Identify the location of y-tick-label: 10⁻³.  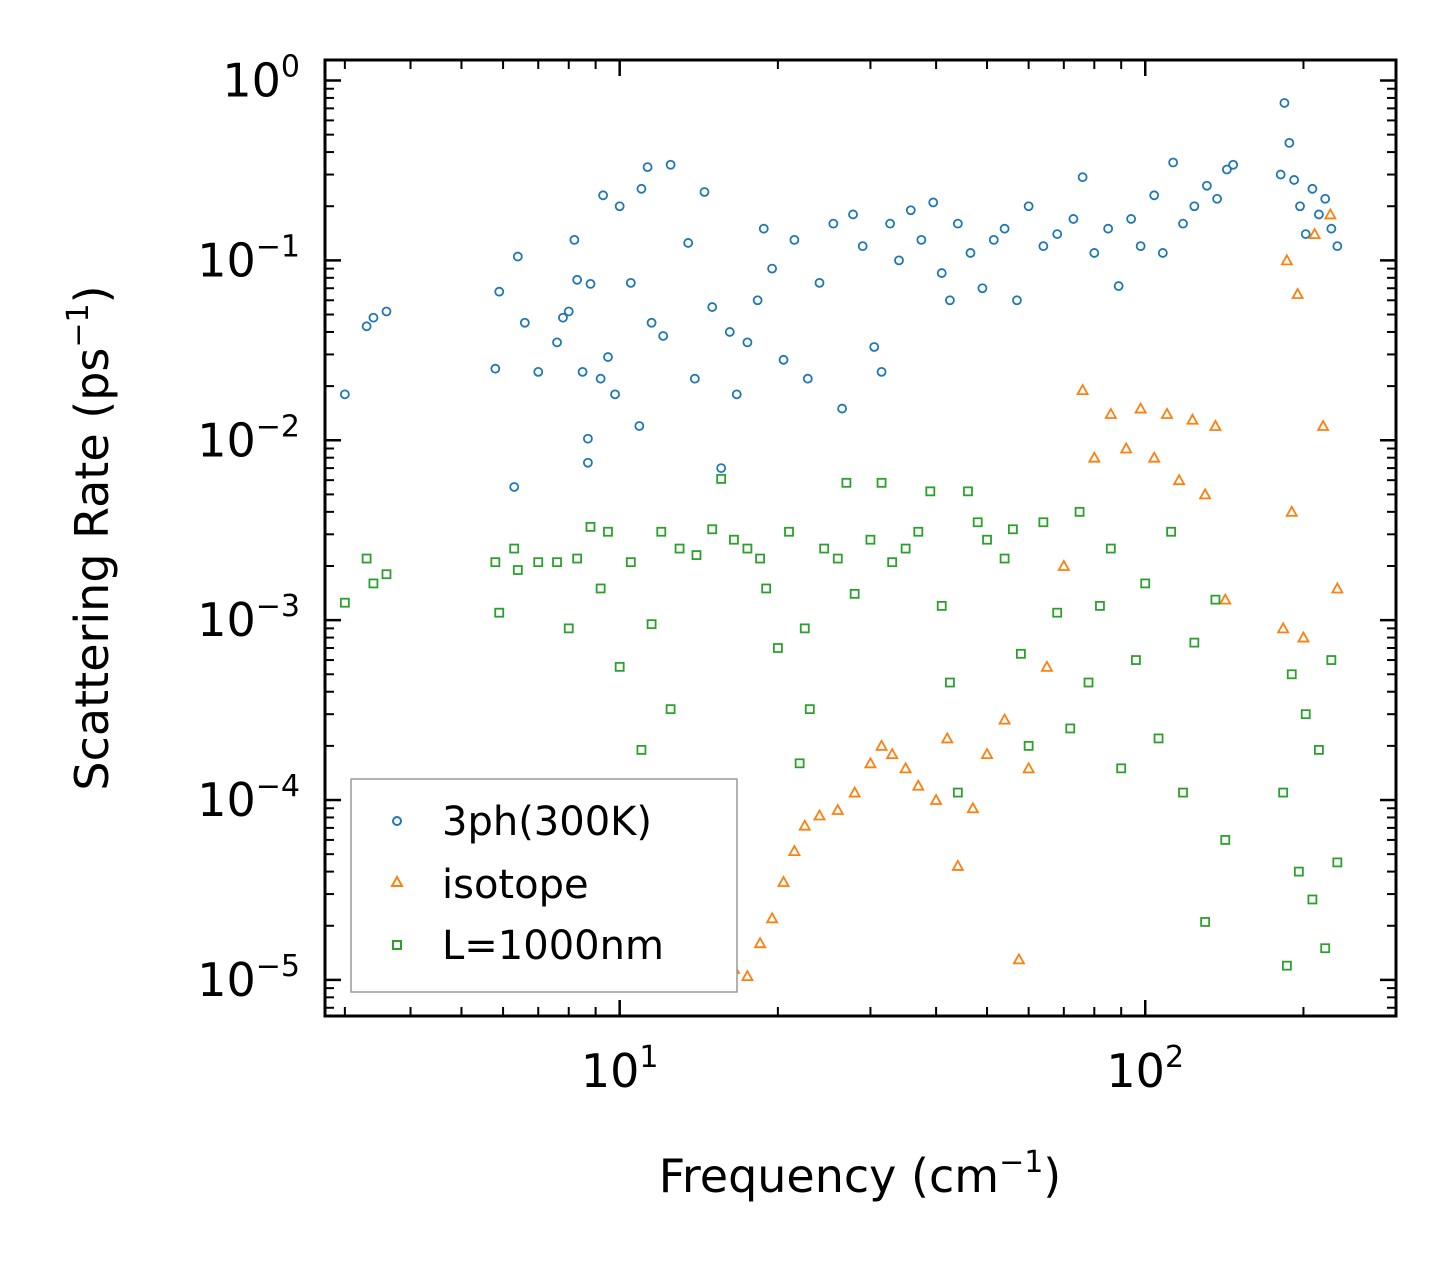
(248, 618).